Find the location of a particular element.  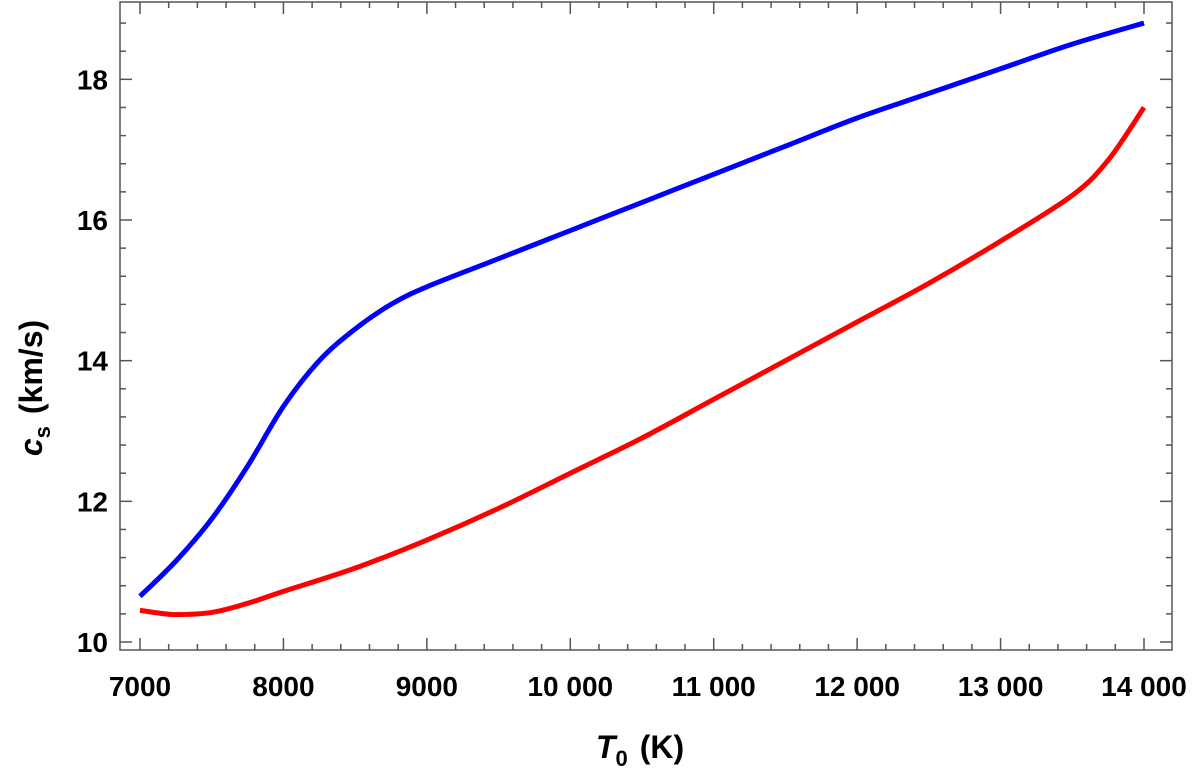

x-tick-label: 10 000 is located at coordinates (570, 686).